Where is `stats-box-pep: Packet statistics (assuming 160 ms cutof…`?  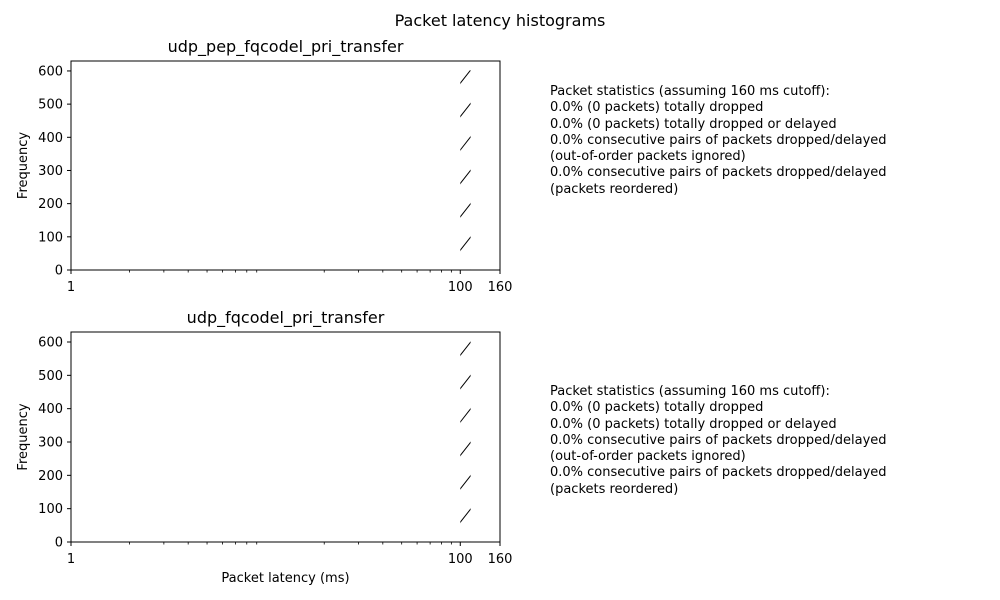 stats-box-pep: Packet statistics (assuming 160 ms cutof… is located at coordinates (718, 141).